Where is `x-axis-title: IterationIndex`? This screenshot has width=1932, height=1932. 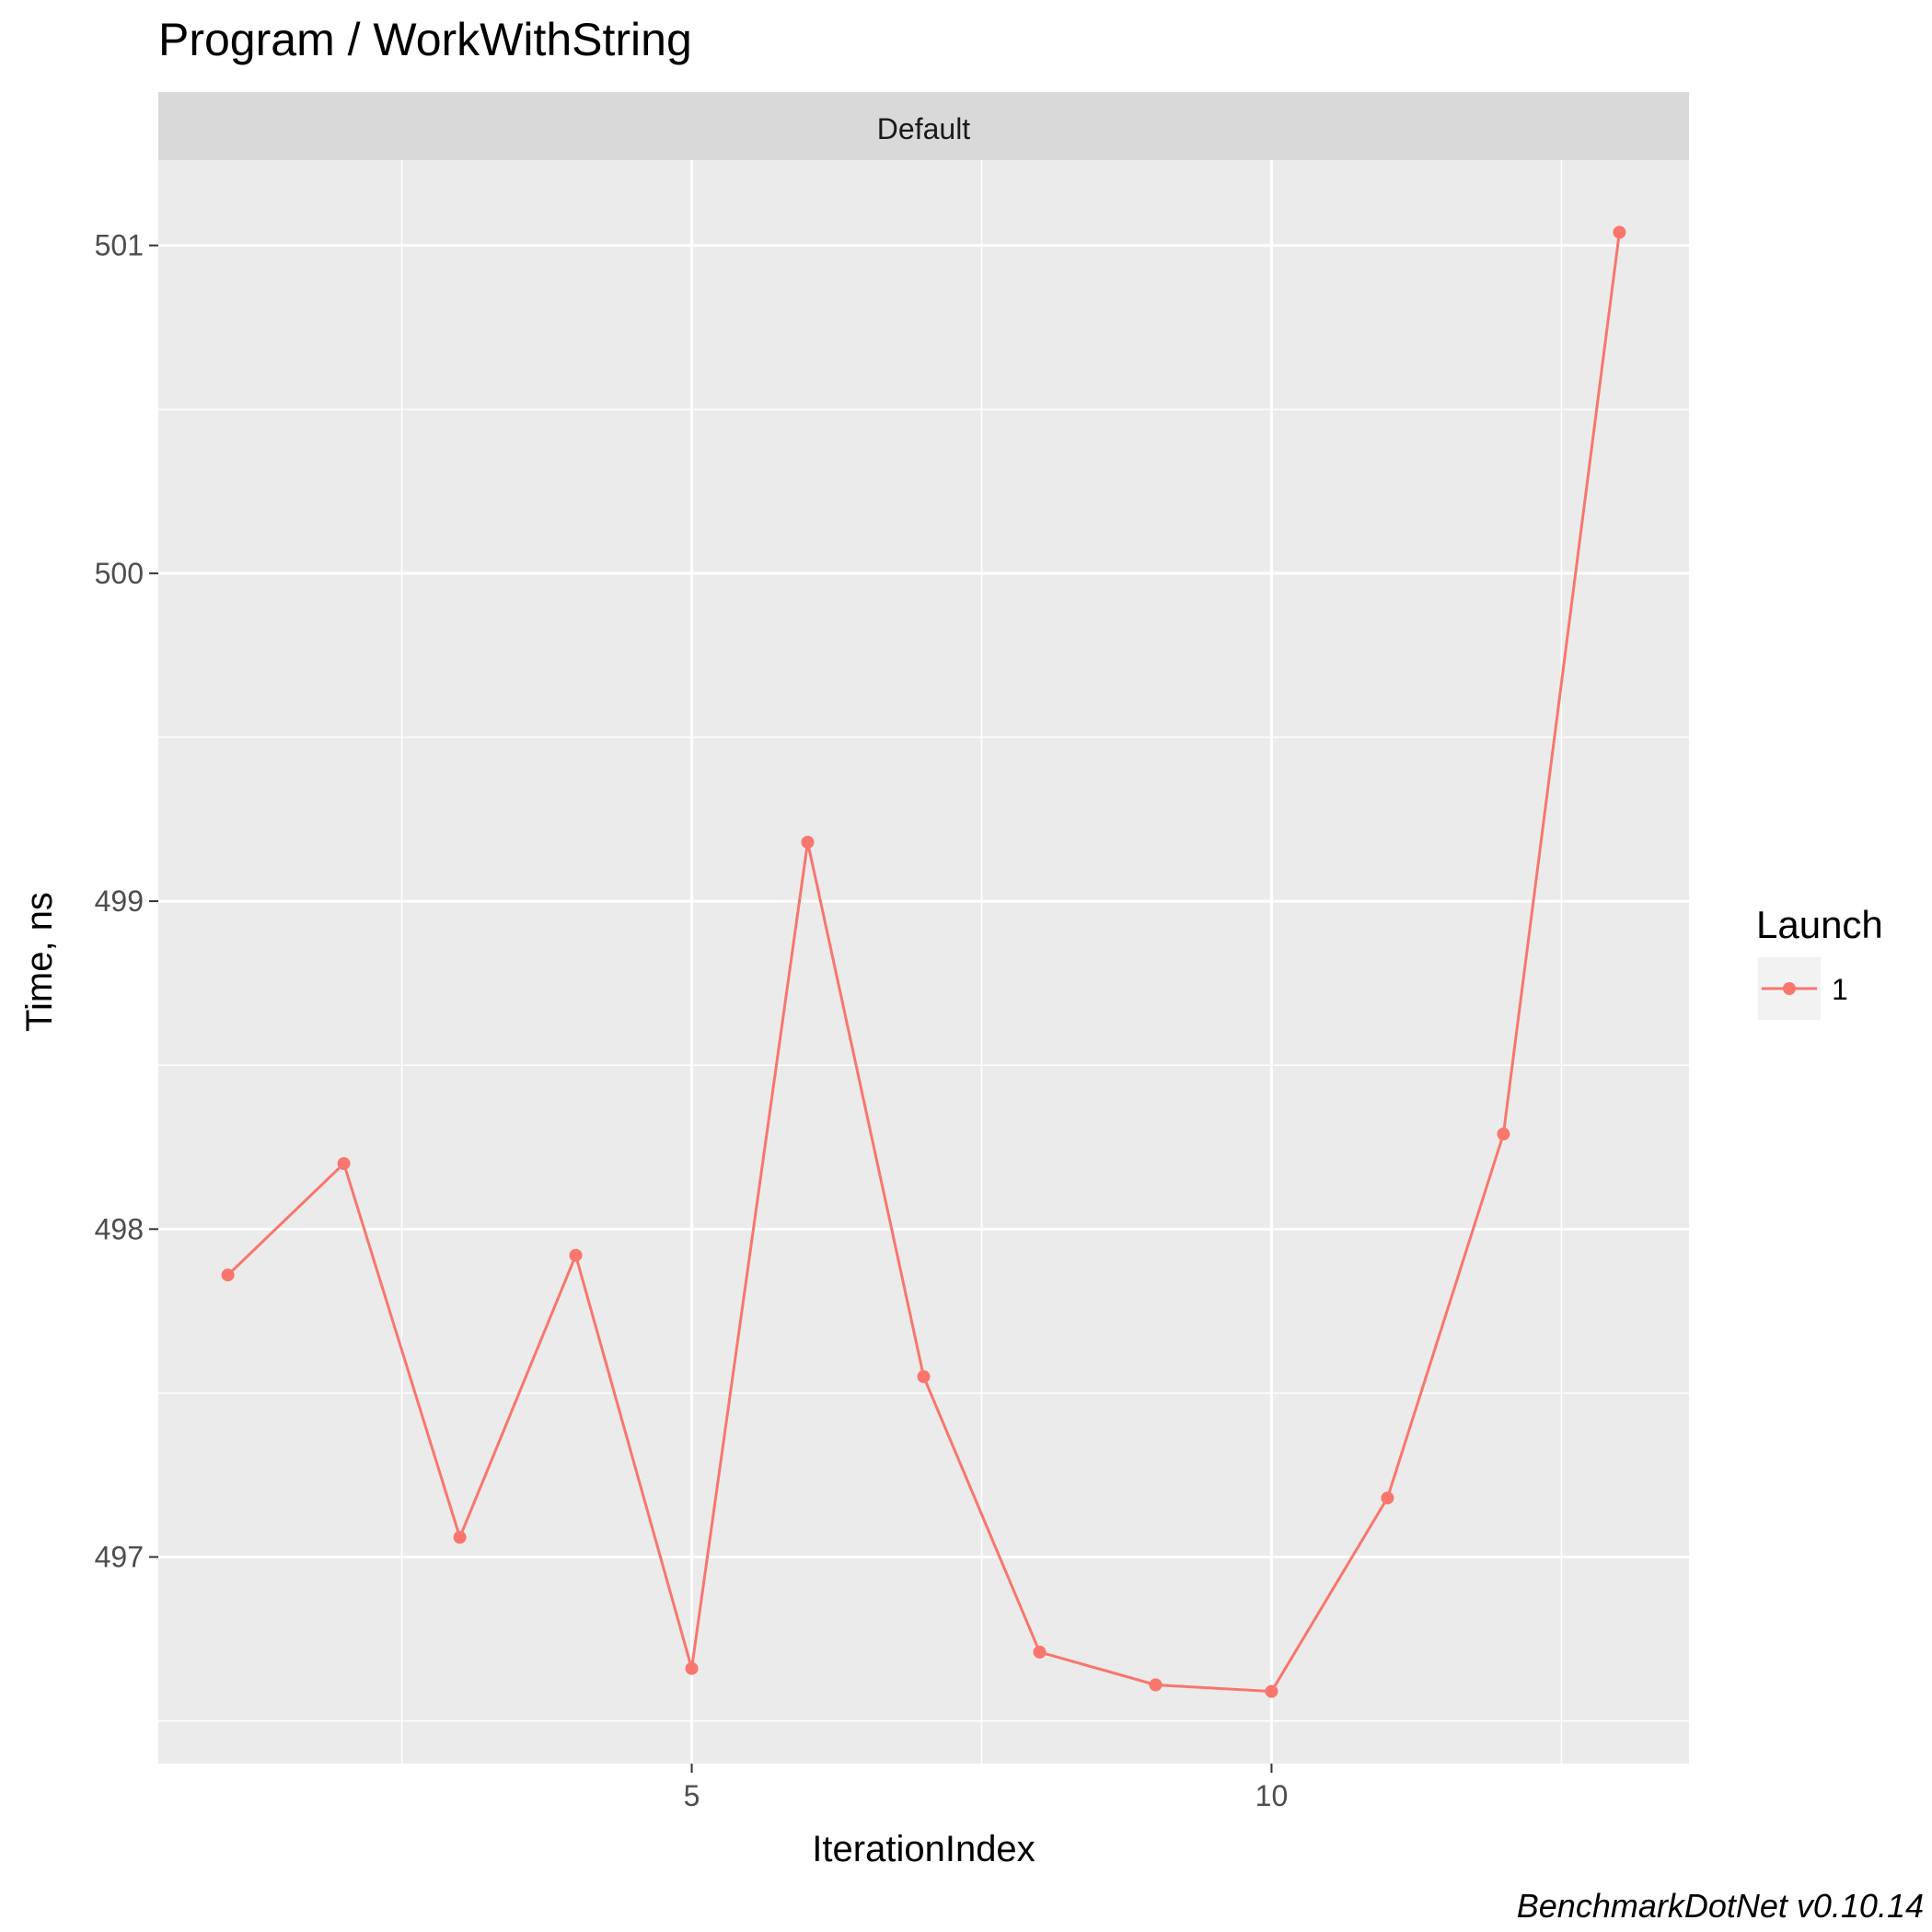
x-axis-title: IterationIndex is located at coordinates (924, 1849).